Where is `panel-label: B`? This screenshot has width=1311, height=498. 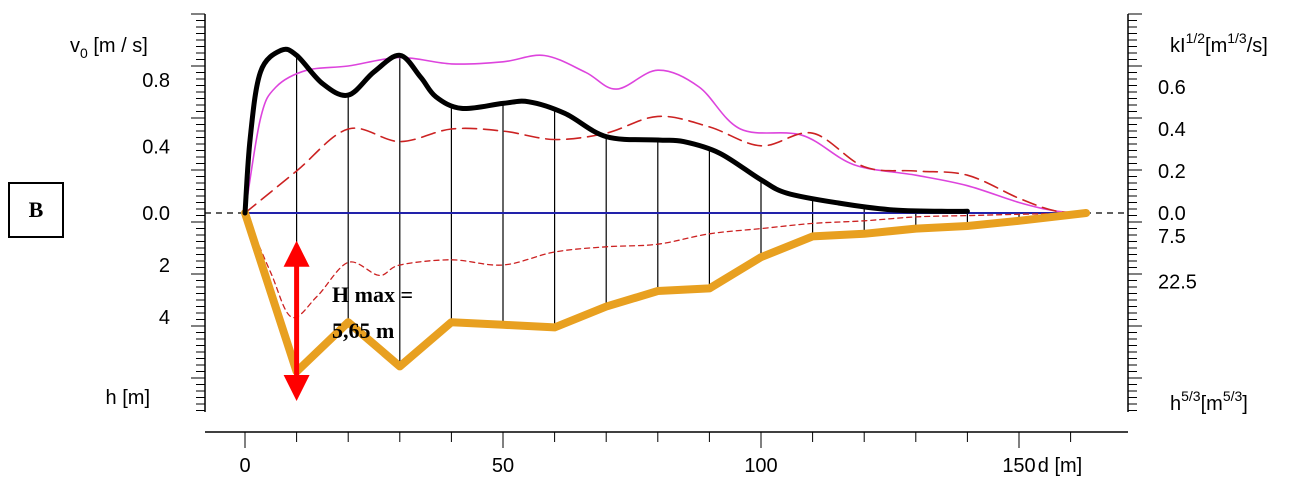 panel-label: B is located at coordinates (36, 209).